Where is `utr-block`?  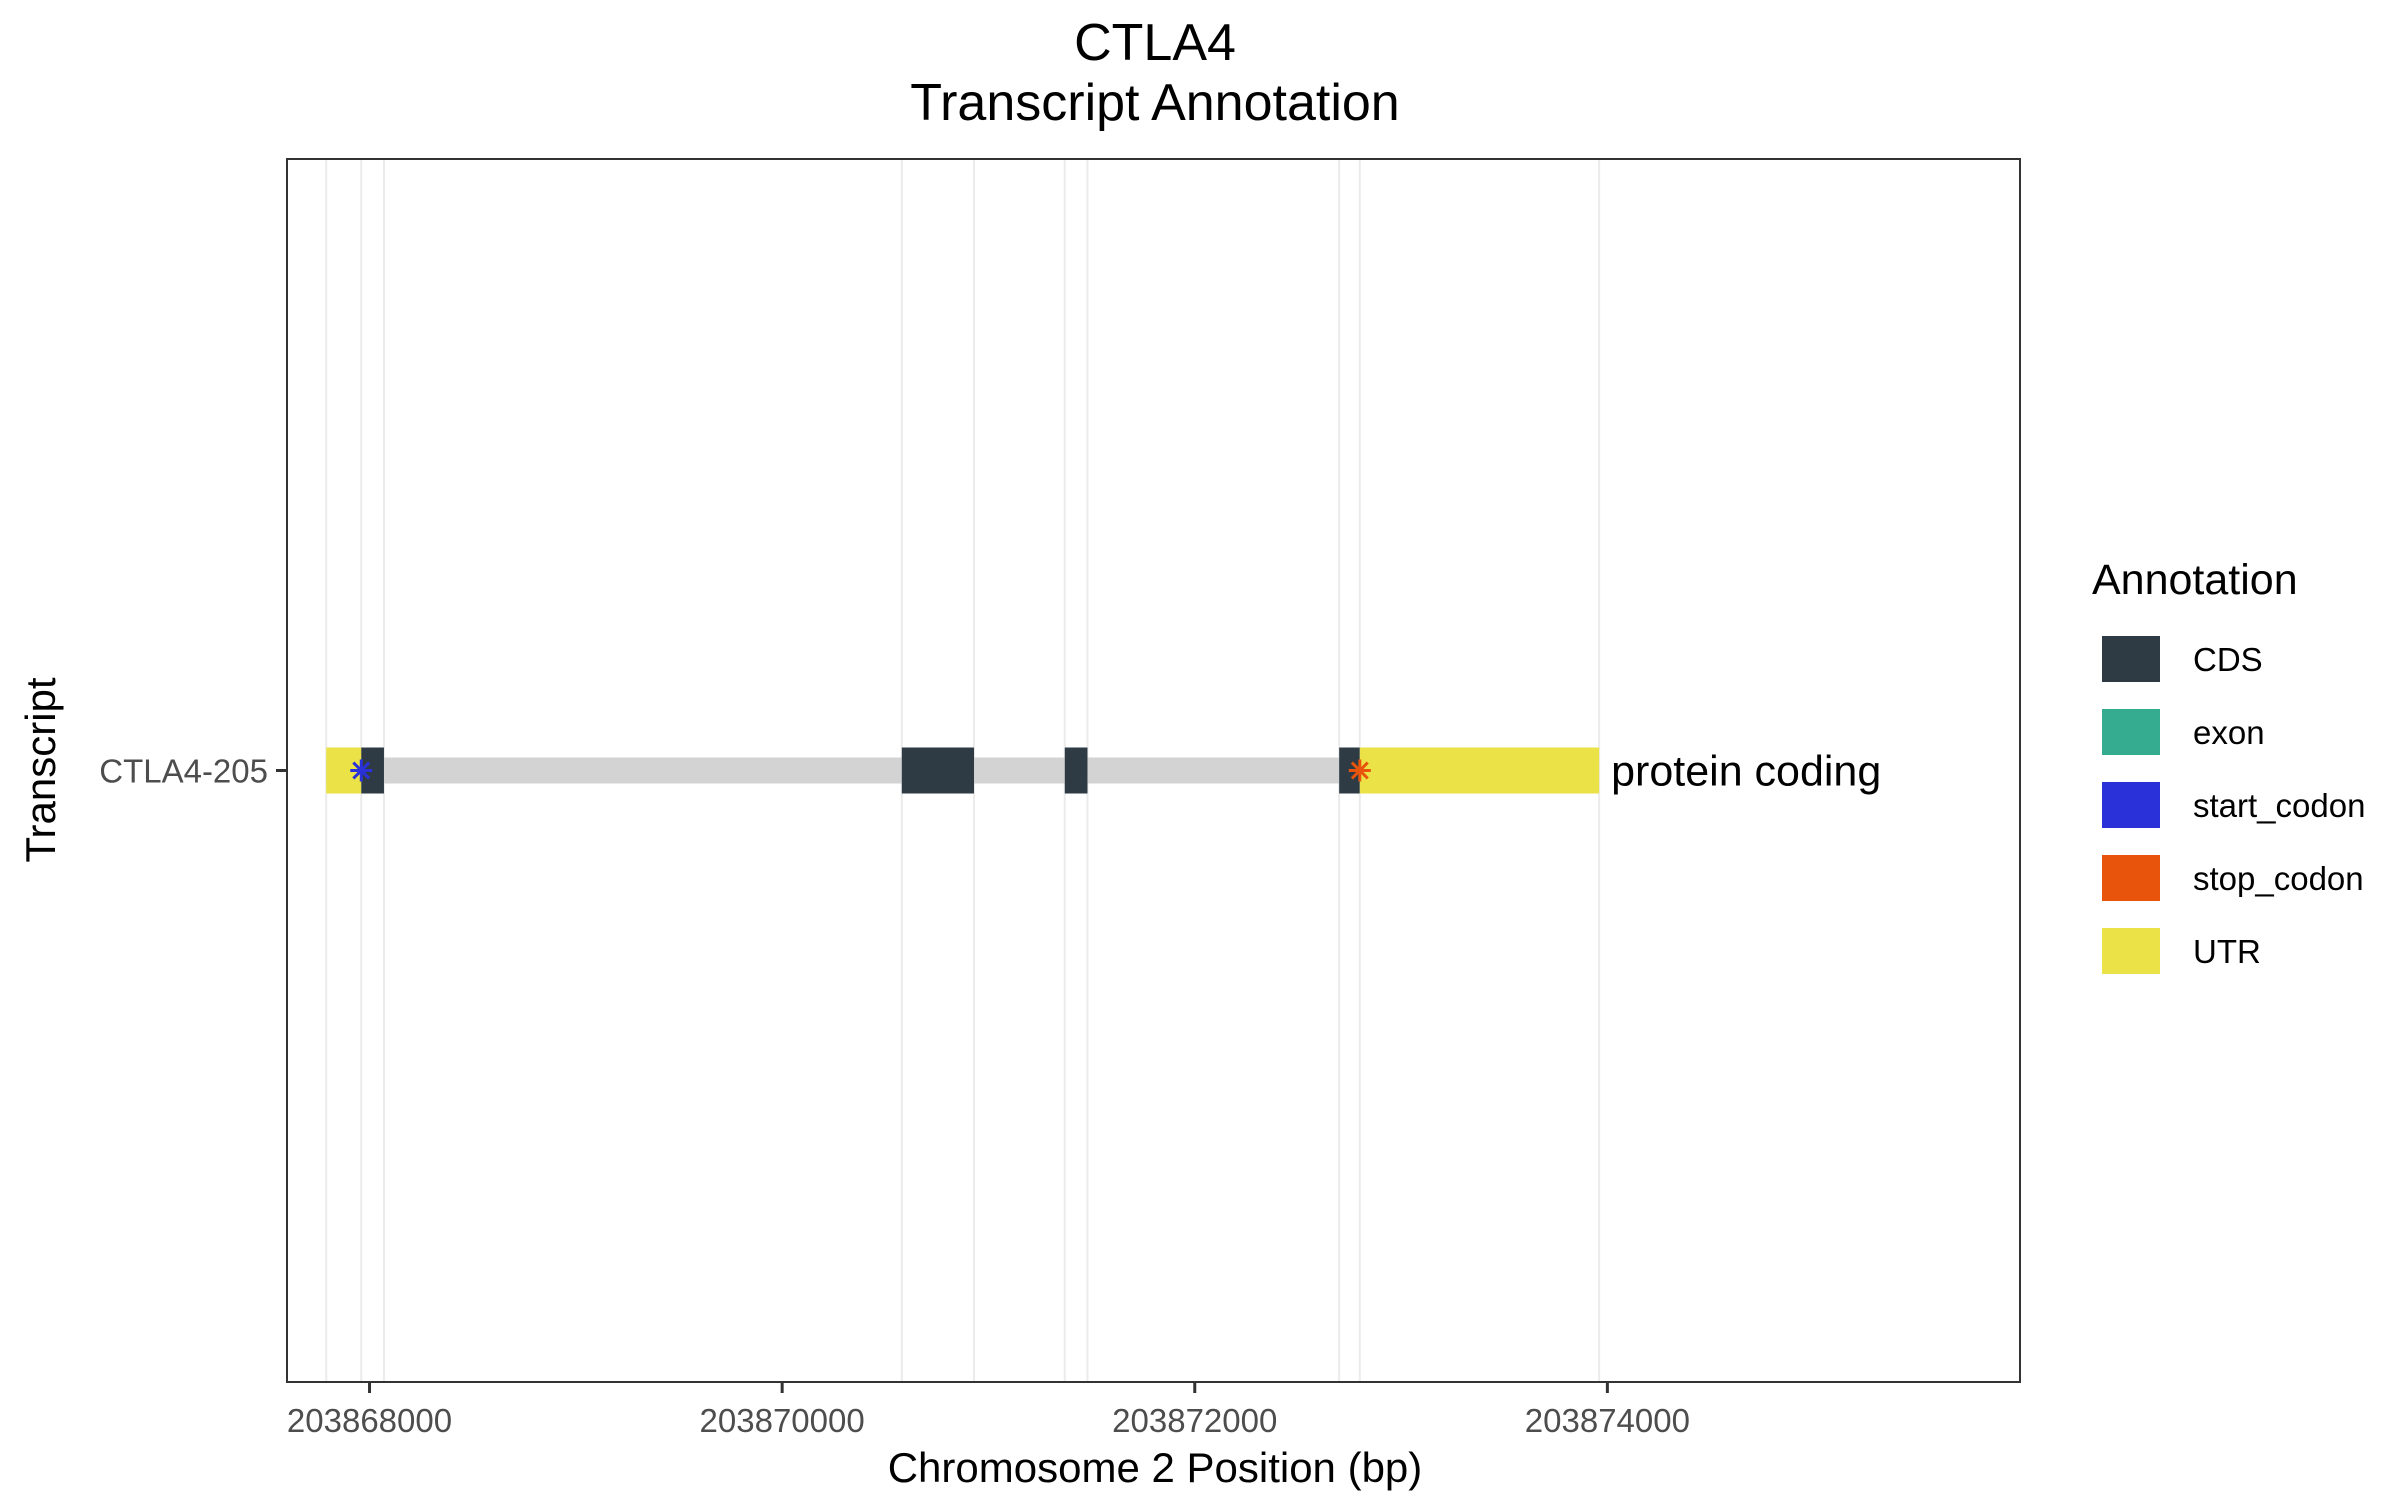
utr-block is located at coordinates (1479, 770).